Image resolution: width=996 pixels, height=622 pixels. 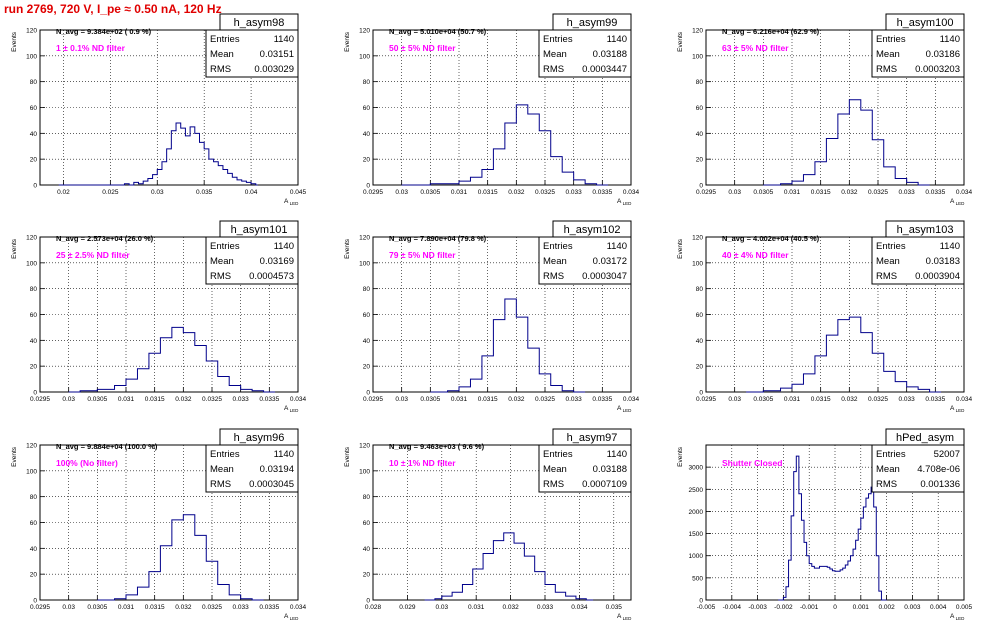 I want to click on histogram-name: h_asym98, so click(x=259, y=23).